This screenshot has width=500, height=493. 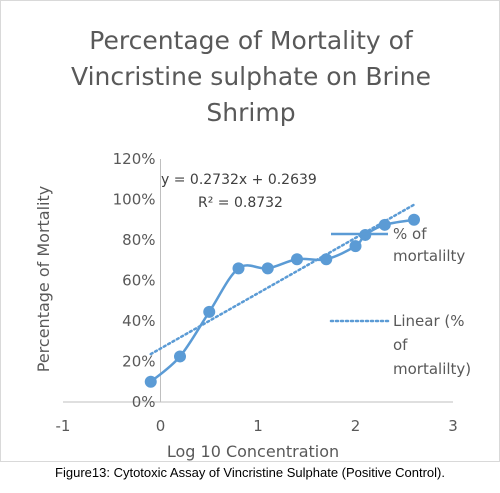 I want to click on legend-label-series: % of, so click(x=410, y=234).